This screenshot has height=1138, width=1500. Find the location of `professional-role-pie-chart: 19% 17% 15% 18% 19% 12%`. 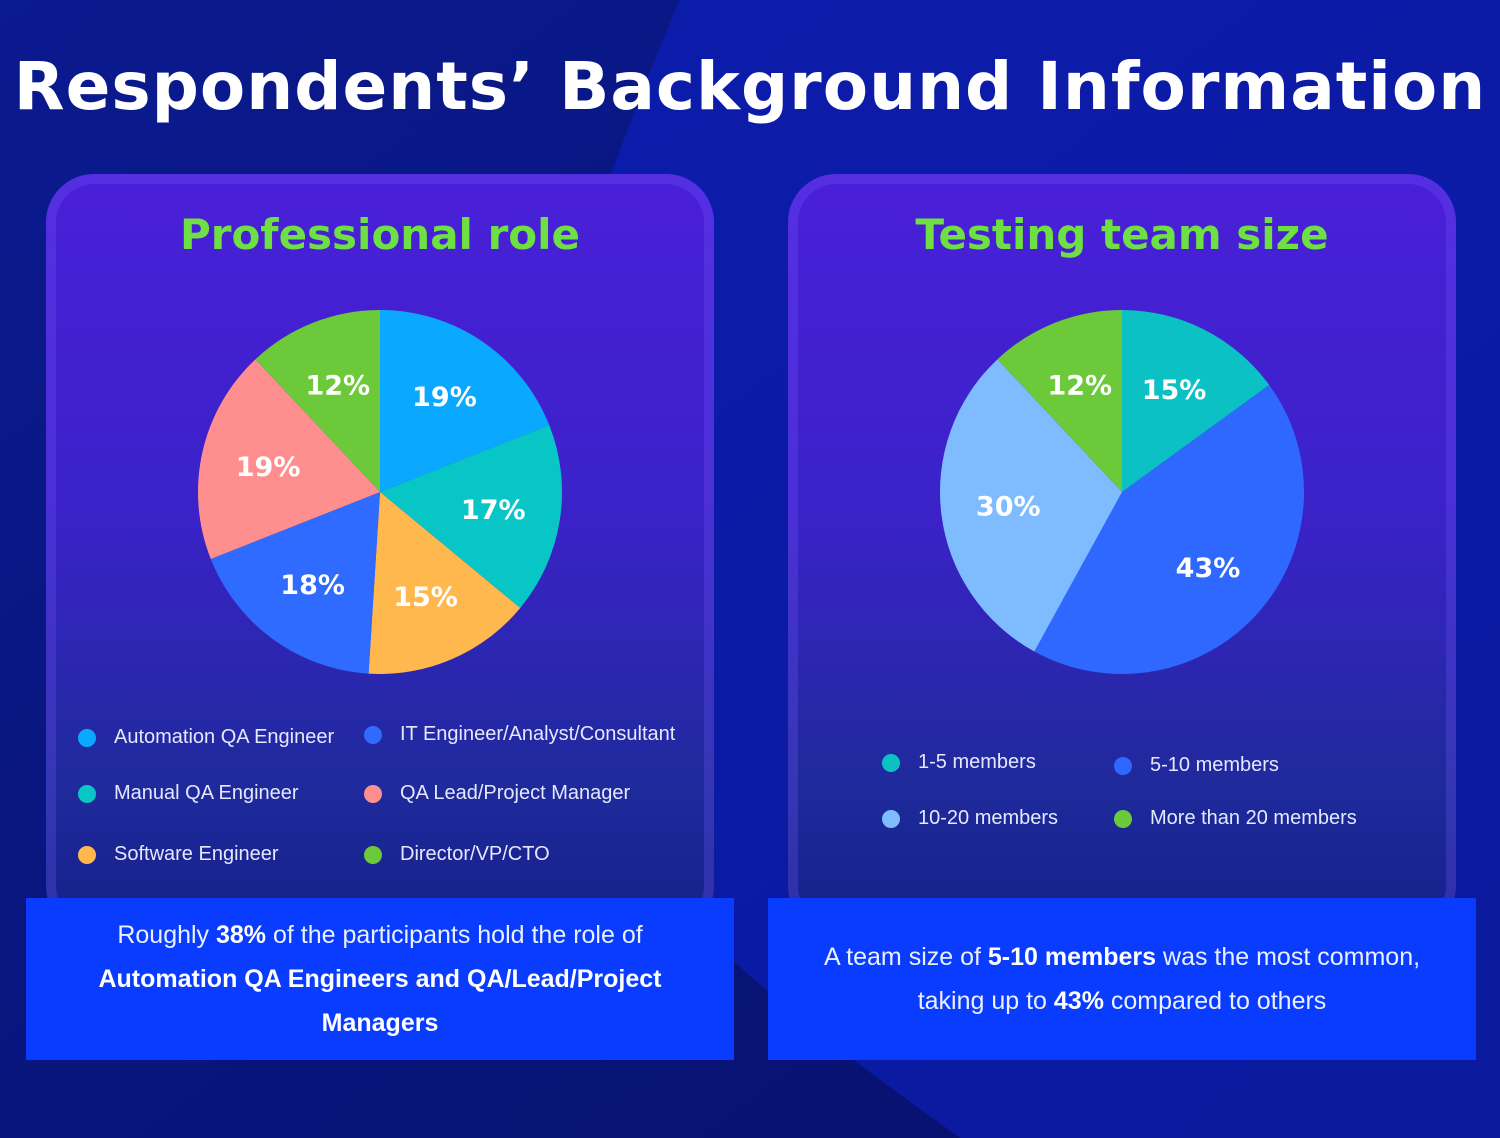

professional-role-pie-chart: 19% 17% 15% 18% 19% 12% is located at coordinates (380, 492).